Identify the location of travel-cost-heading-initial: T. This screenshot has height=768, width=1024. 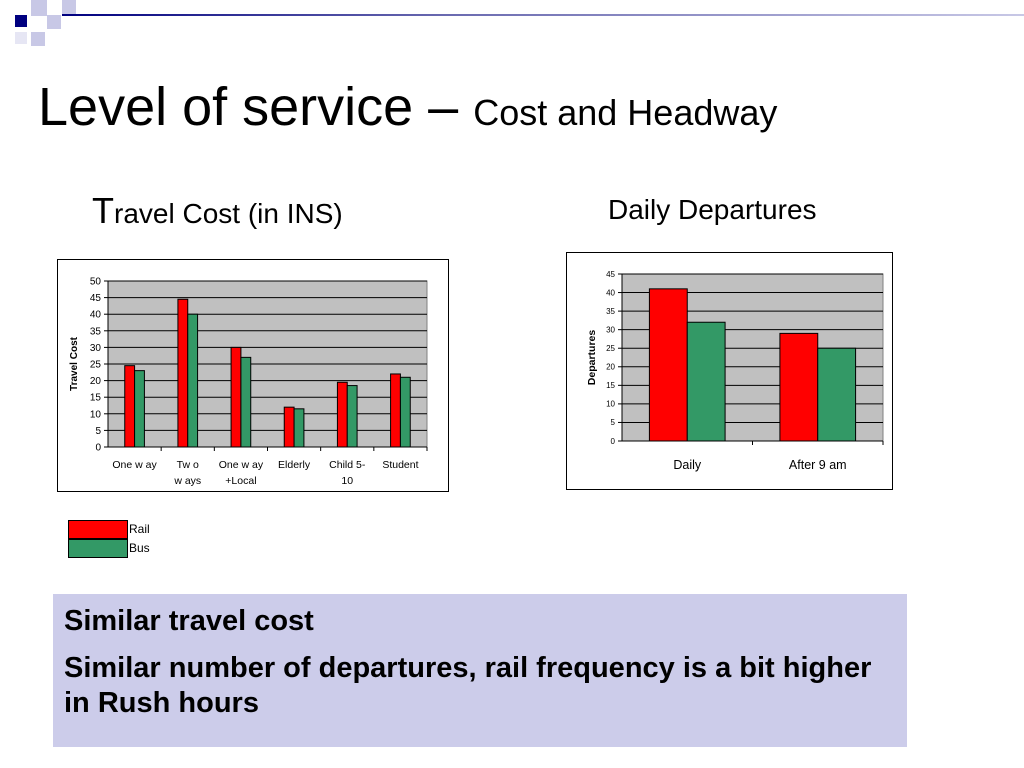
(103, 210).